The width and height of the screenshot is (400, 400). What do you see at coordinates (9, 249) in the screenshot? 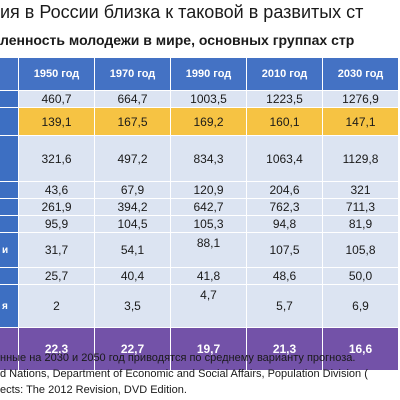
I see `row-label: и` at bounding box center [9, 249].